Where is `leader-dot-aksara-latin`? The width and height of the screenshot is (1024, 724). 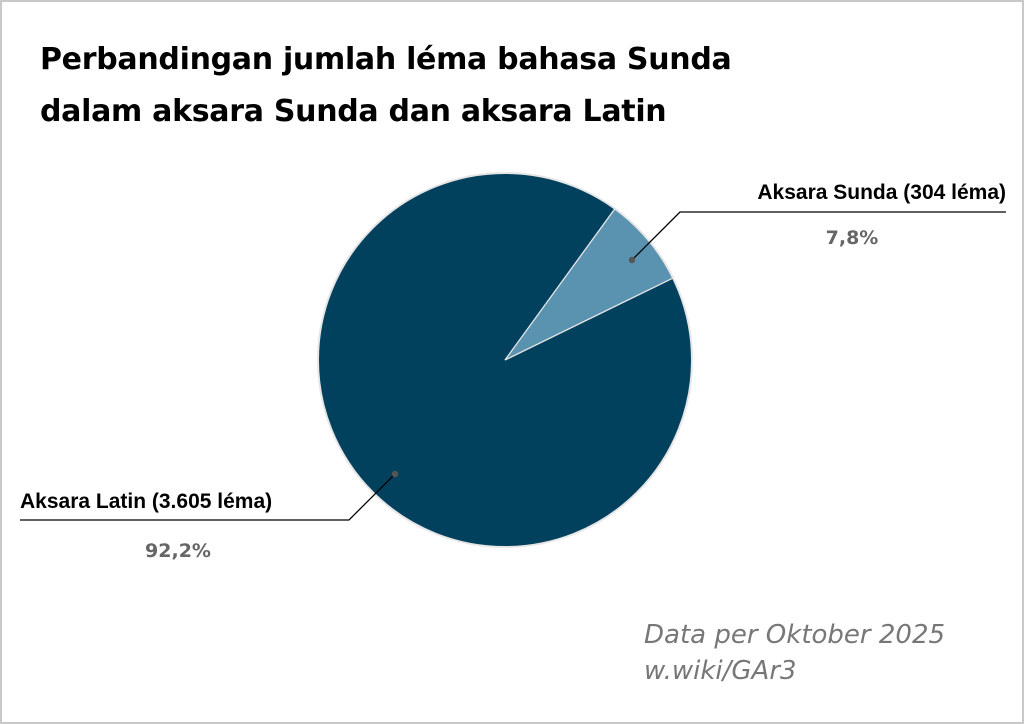 leader-dot-aksara-latin is located at coordinates (395, 474).